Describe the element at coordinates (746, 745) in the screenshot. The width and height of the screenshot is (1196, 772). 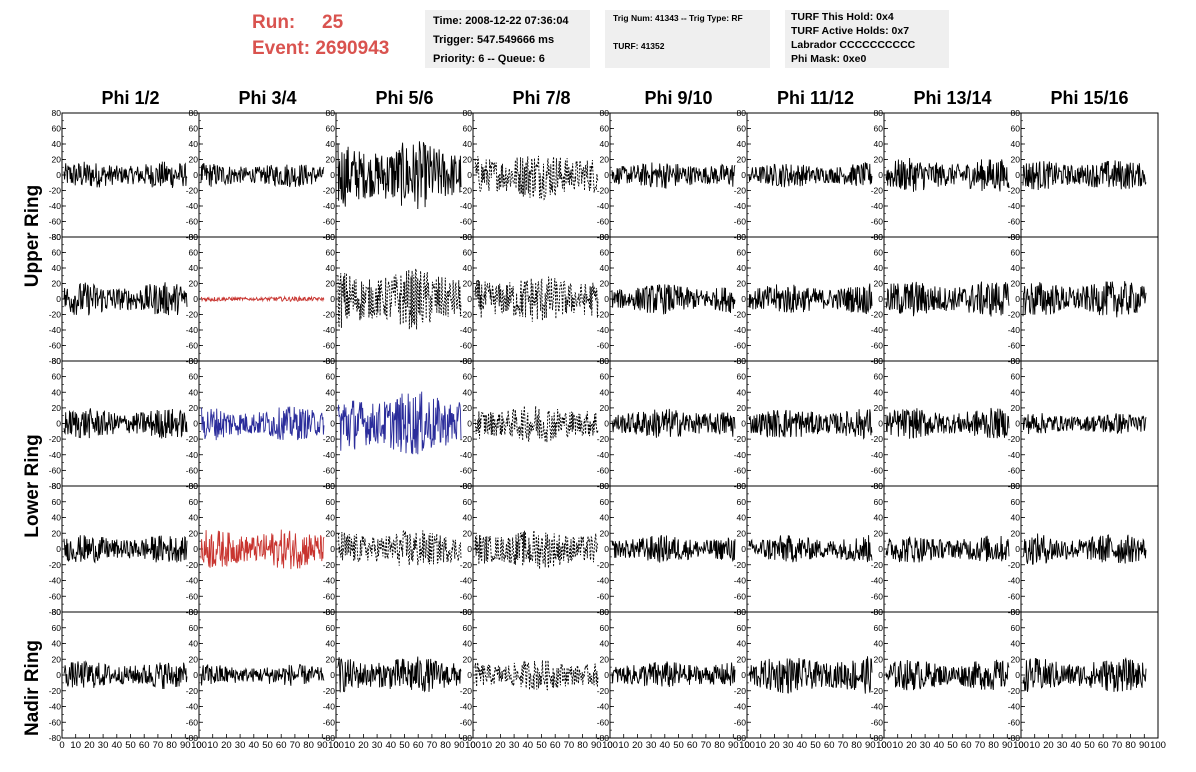
I see `x-tick-label: 0` at that location.